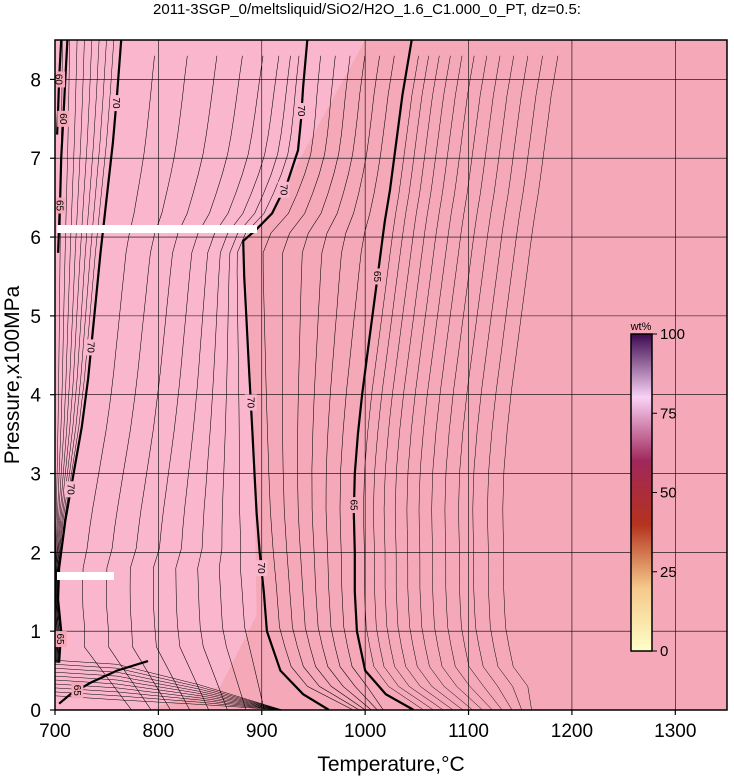 This screenshot has width=734, height=776. I want to click on colorbar-unit-label: wt%, so click(641, 327).